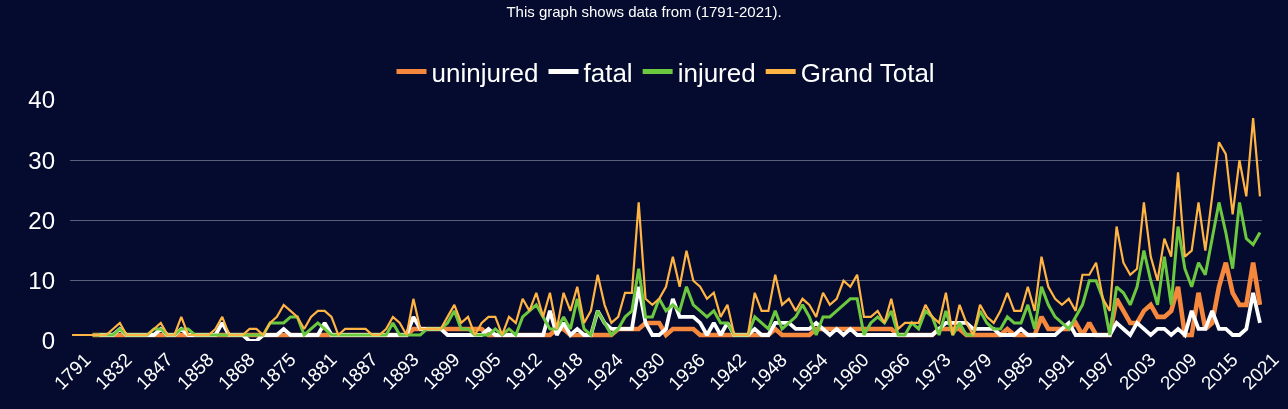  I want to click on y-tick-label: 40, so click(41, 100).